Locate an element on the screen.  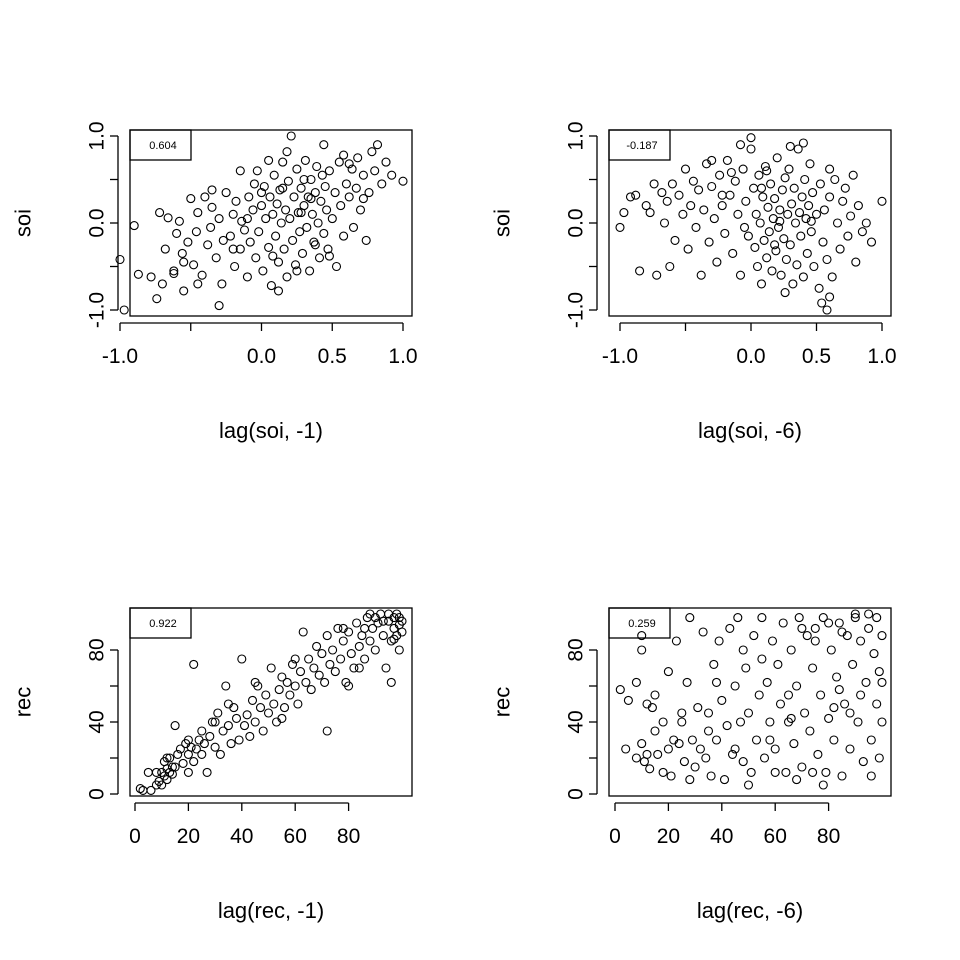
x-axis-title: lag(soi, -1) is located at coordinates (271, 430).